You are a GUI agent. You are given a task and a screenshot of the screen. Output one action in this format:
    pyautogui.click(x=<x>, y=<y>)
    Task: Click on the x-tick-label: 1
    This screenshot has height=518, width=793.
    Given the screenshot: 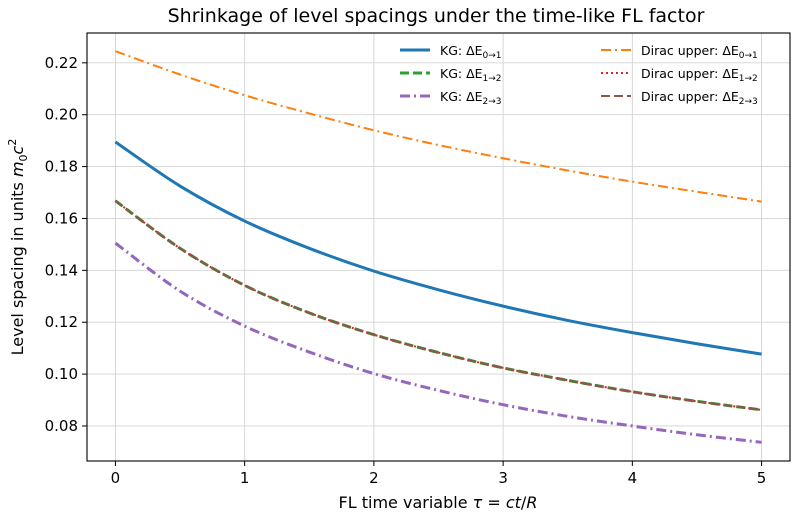 What is the action you would take?
    pyautogui.click(x=245, y=478)
    